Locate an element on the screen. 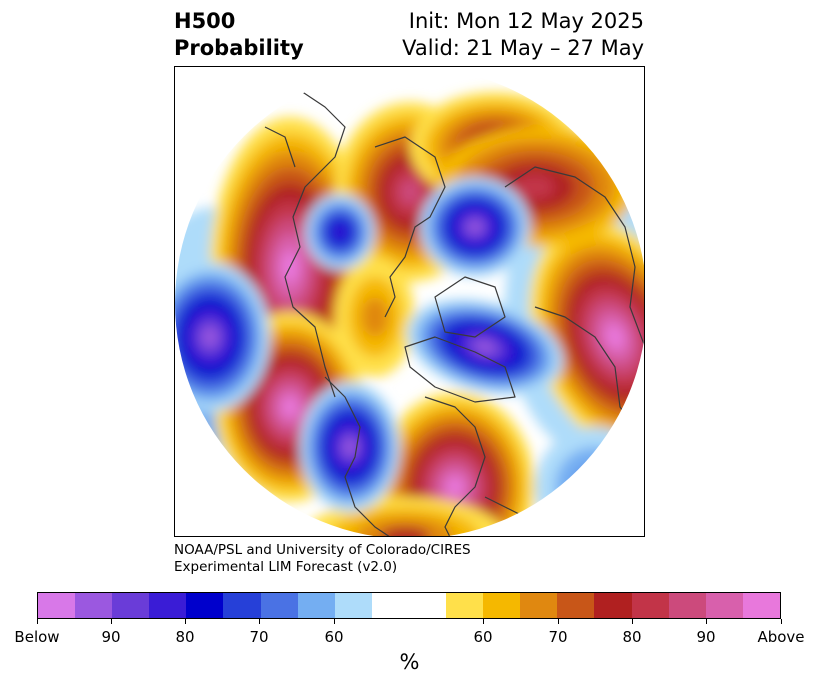 This screenshot has height=686, width=819. title-line-type: Probability is located at coordinates (239, 48).